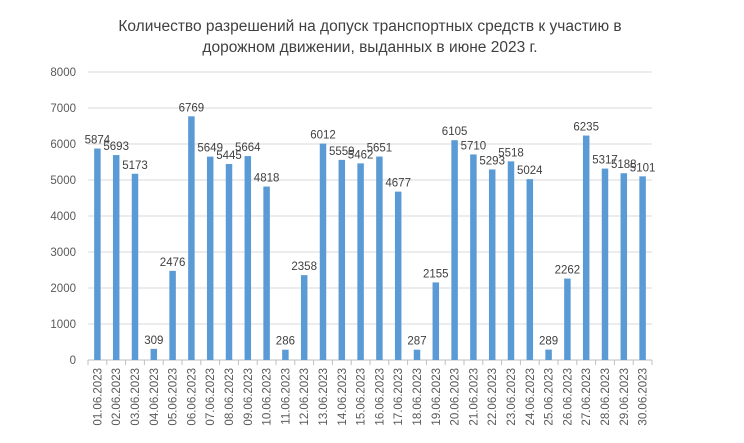  Describe the element at coordinates (63, 253) in the screenshot. I see `y-tick-label: 3000` at that location.